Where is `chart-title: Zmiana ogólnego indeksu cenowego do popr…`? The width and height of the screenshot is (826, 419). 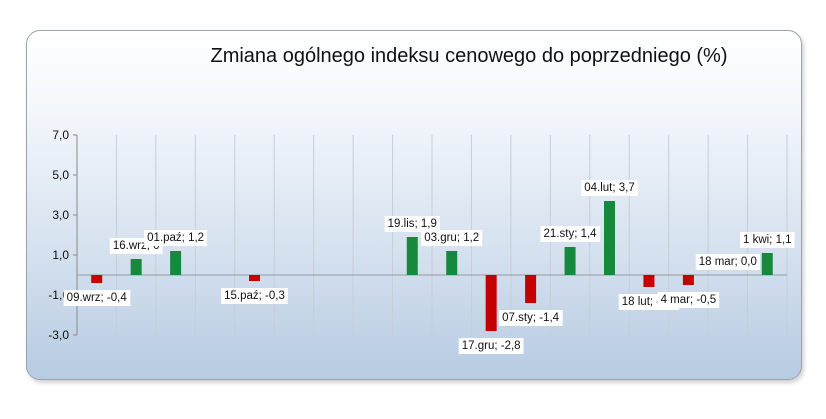 chart-title: Zmiana ogólnego indeksu cenowego do popr… is located at coordinates (469, 56).